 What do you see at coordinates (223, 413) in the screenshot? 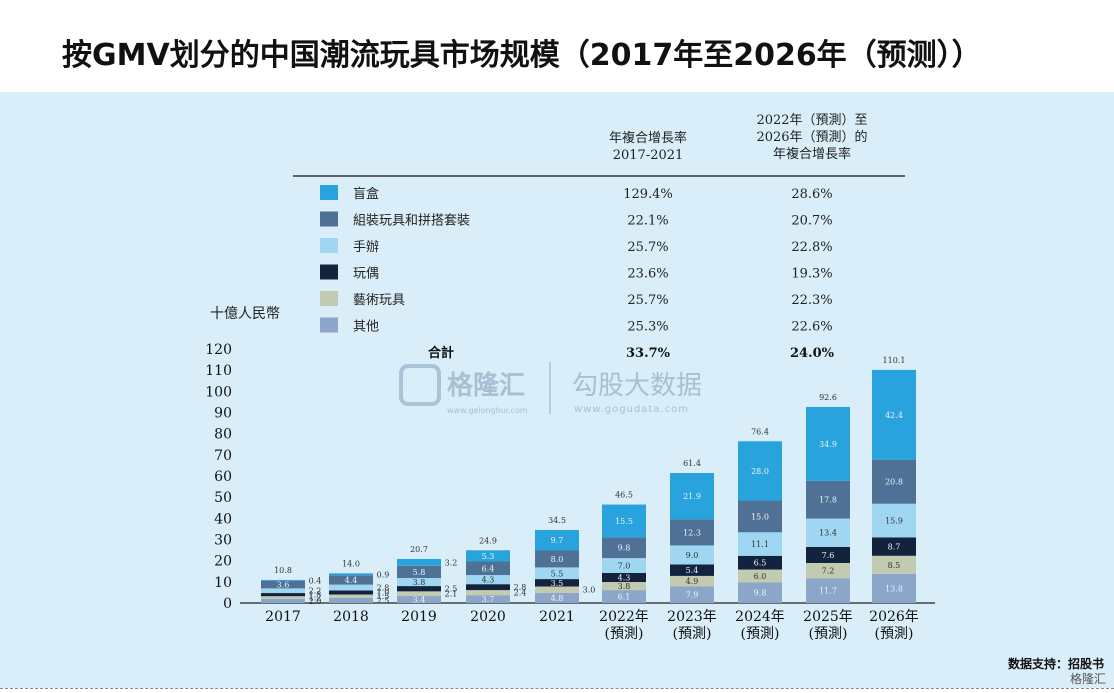
I see `y-tick-label: 90` at bounding box center [223, 413].